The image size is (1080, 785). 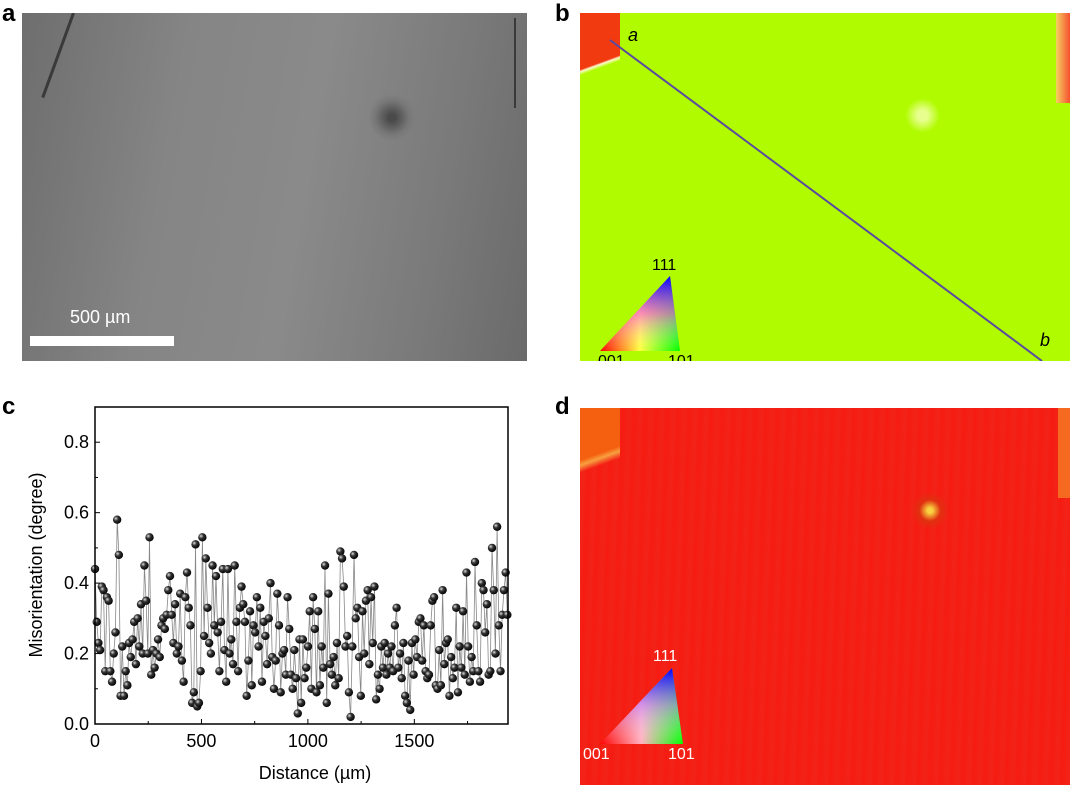 What do you see at coordinates (665, 656) in the screenshot?
I see `ipf-label-111: 111` at bounding box center [665, 656].